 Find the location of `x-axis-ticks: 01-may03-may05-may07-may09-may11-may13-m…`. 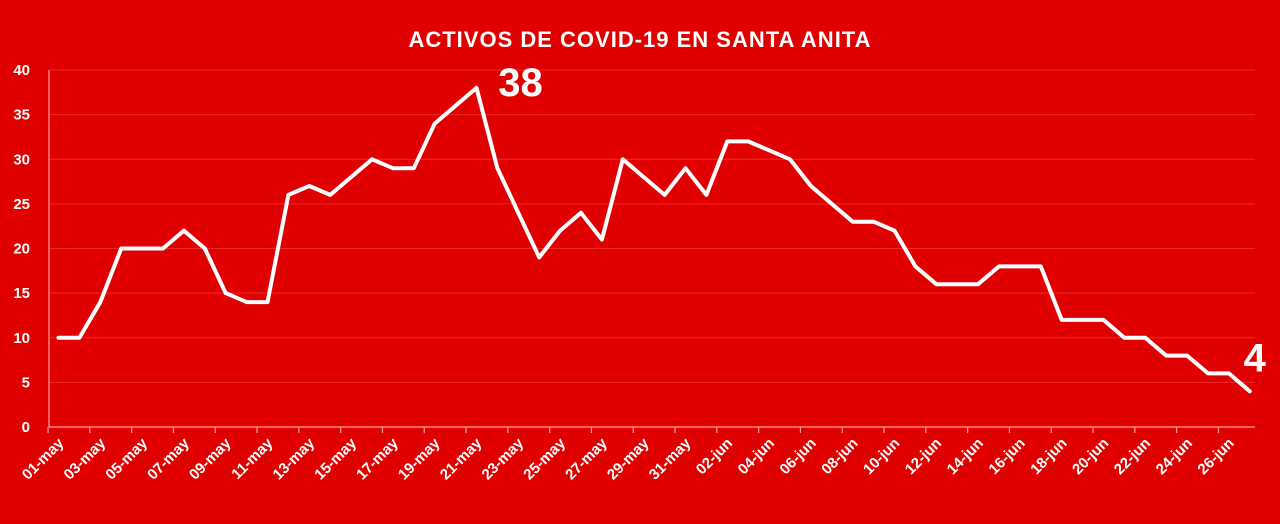

x-axis-ticks: 01-may03-may05-may07-may09-may11-may13-m… is located at coordinates (628, 455).